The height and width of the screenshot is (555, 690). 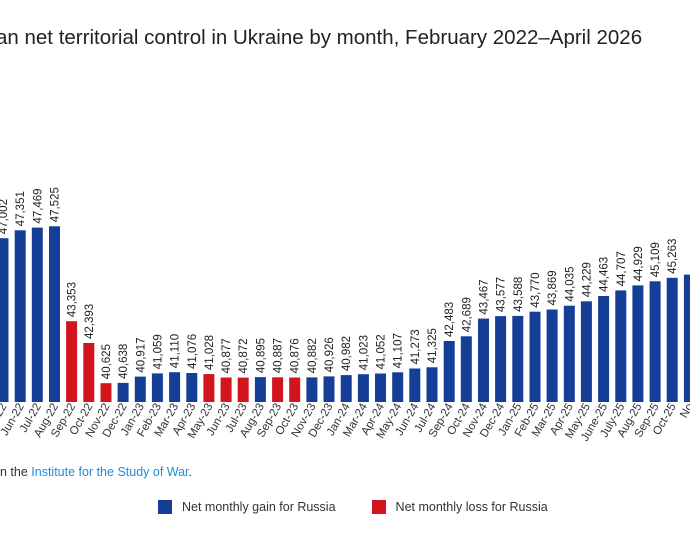 What do you see at coordinates (485, 296) in the screenshot?
I see `value-label-Nov-24: 43,467` at bounding box center [485, 296].